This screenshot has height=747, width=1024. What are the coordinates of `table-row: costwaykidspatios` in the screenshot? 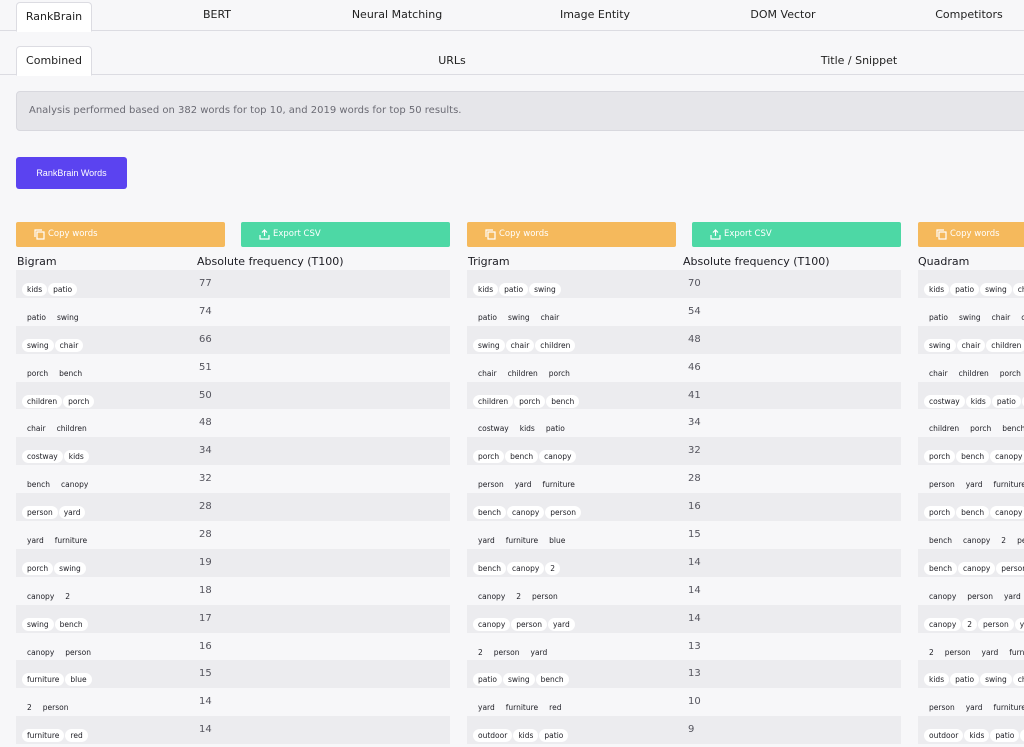 It's located at (971, 395).